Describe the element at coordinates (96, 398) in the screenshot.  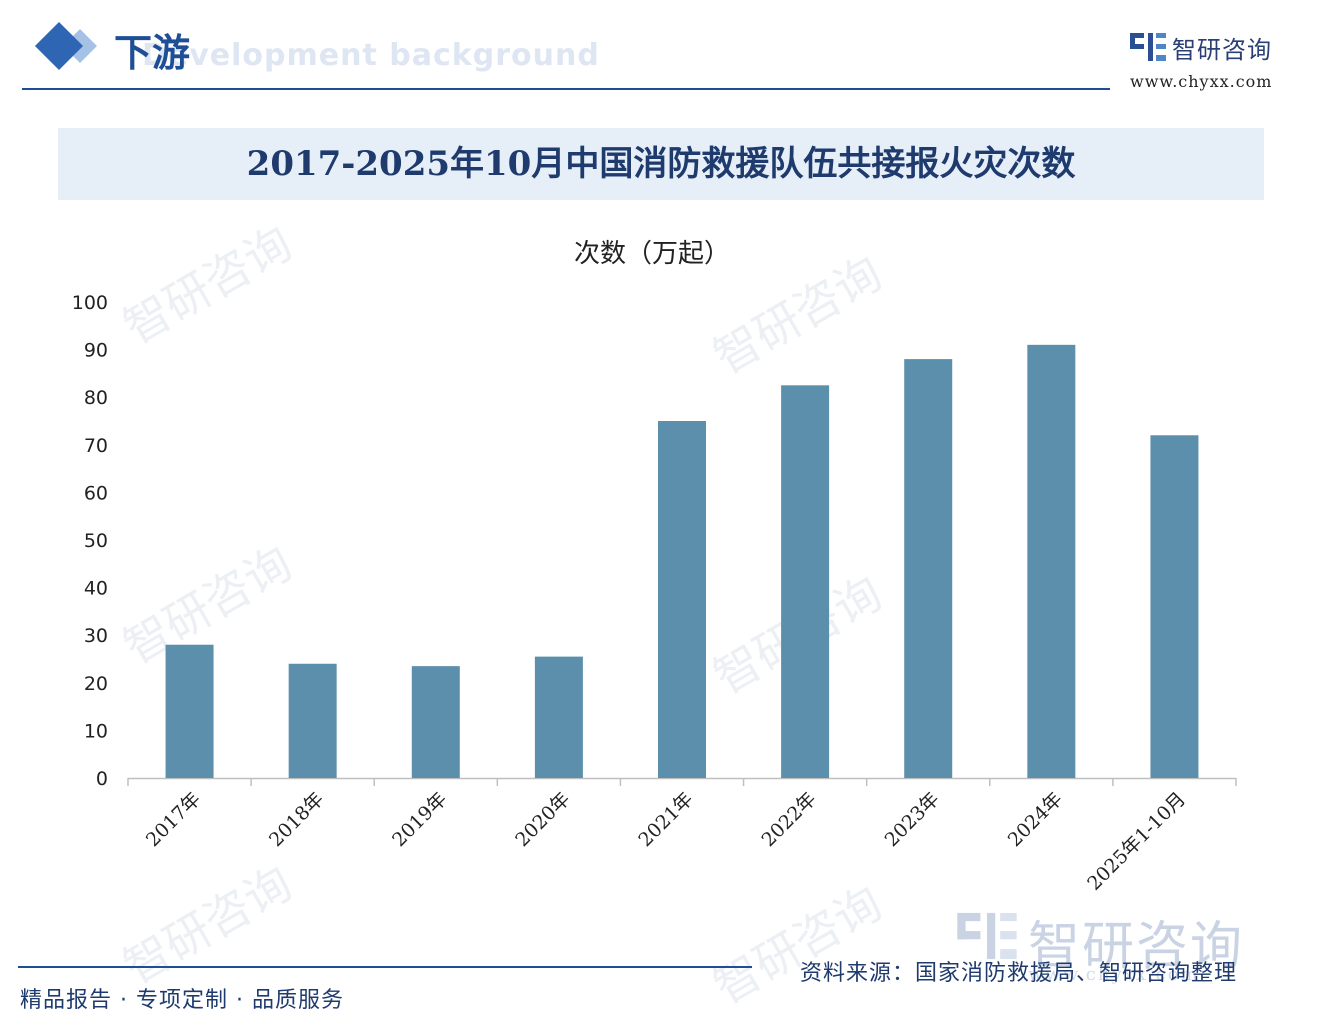
I see `y-tick-label: 80` at that location.